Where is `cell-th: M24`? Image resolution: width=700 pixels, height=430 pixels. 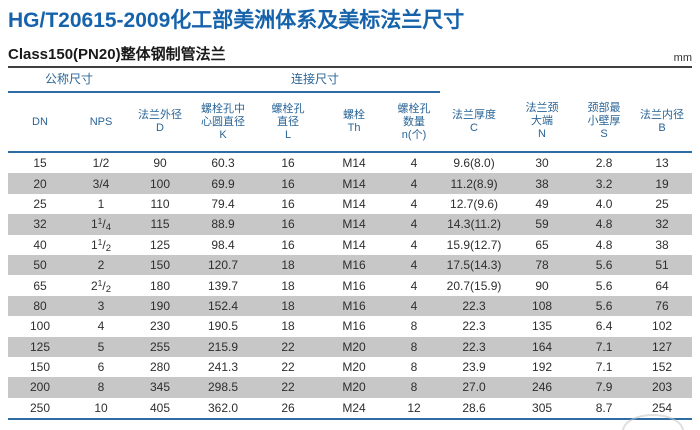
cell-th: M24 is located at coordinates (354, 407).